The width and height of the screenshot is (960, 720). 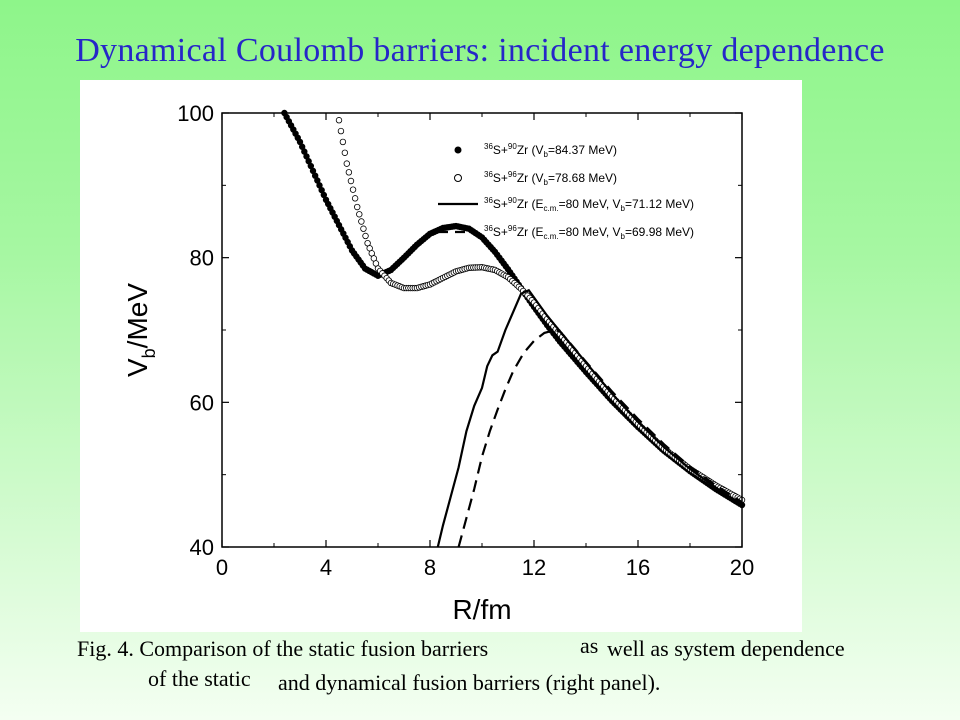 I want to click on y-tick-label: 60, so click(x=202, y=402).